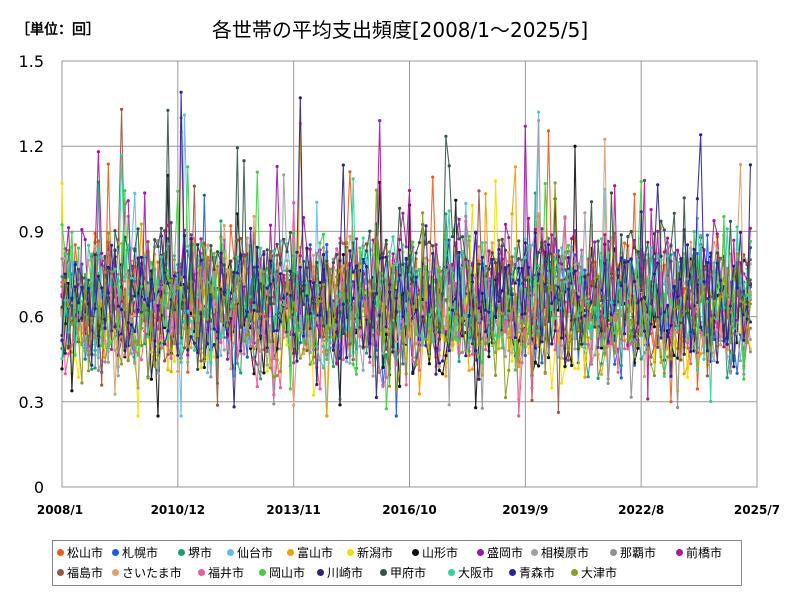  I want to click on legend-item: 甲府市, so click(403, 572).